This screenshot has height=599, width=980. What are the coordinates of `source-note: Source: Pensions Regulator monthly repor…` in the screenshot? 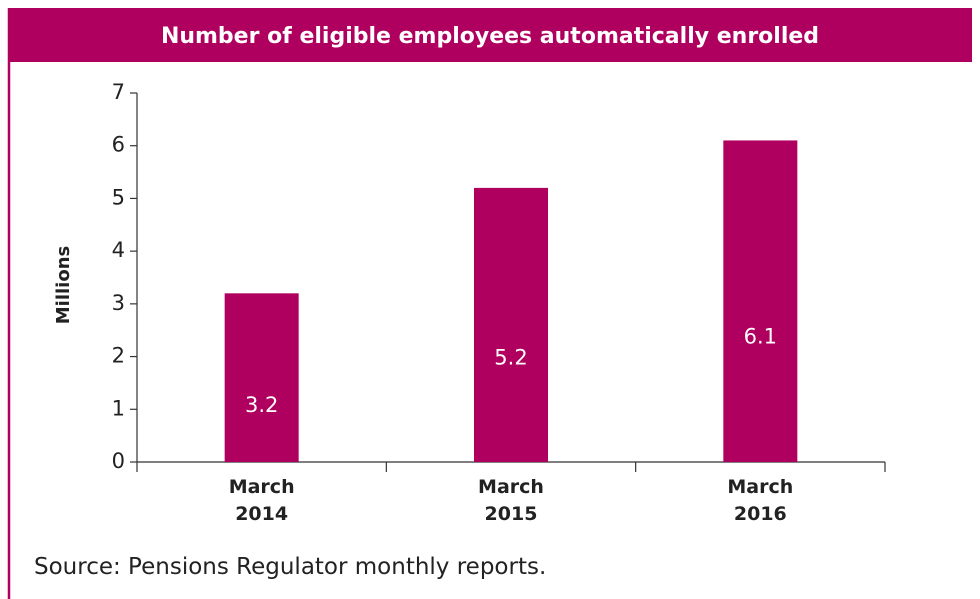 It's located at (290, 567).